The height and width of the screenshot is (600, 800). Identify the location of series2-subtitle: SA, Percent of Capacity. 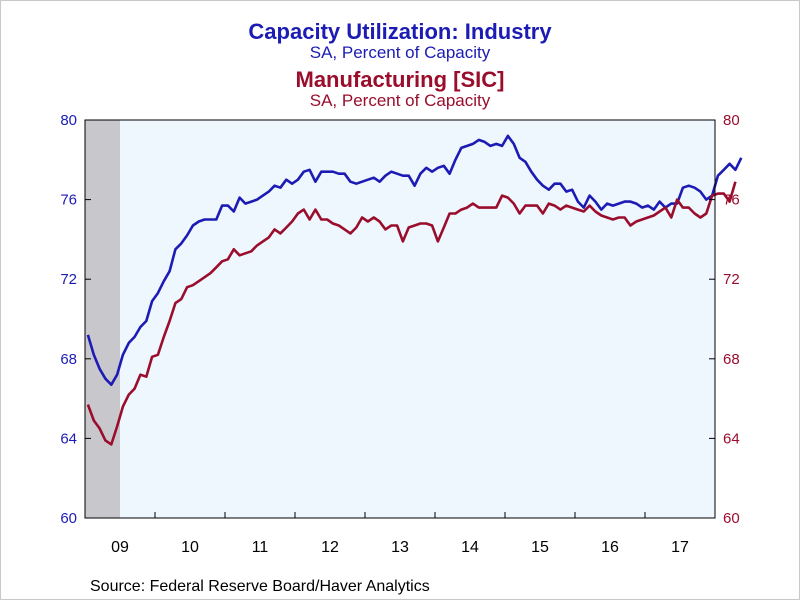
(400, 100).